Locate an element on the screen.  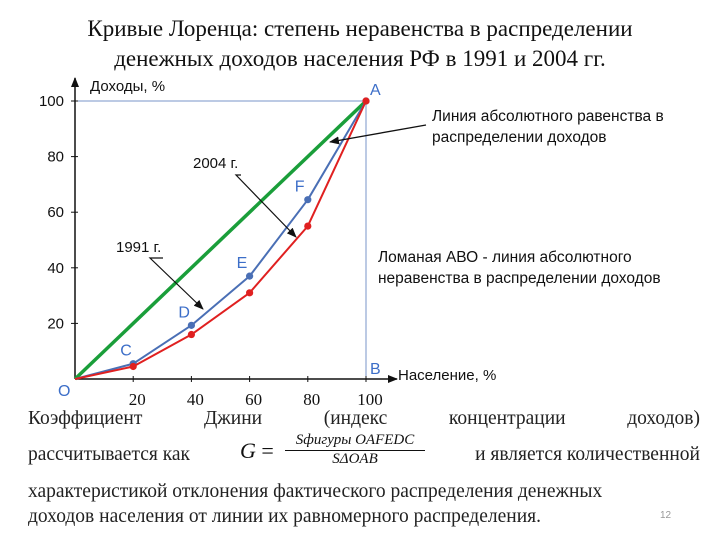
formula-denominator: SΔOAB is located at coordinates (355, 459).